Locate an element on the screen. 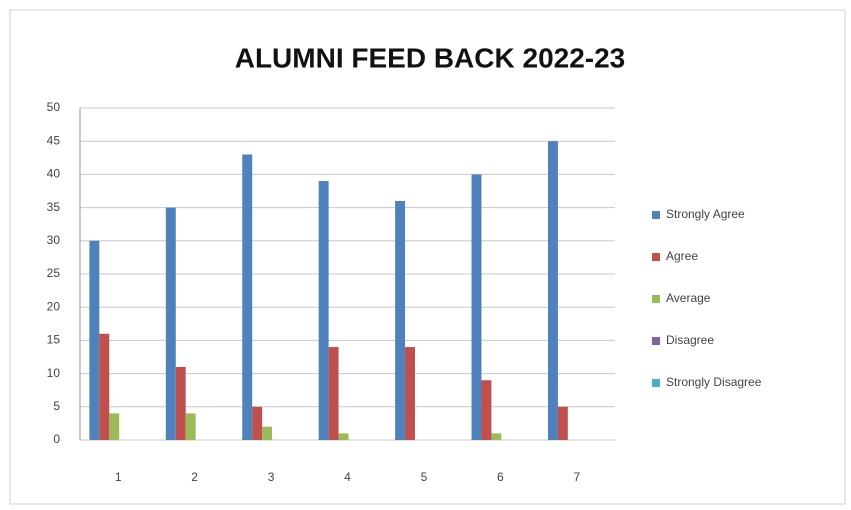 The height and width of the screenshot is (510, 851). legend-label: Average is located at coordinates (688, 298).